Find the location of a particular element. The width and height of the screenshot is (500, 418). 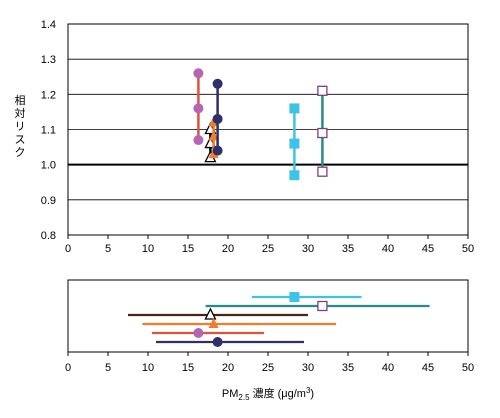

y-tick-label: 1.3 is located at coordinates (48, 60).